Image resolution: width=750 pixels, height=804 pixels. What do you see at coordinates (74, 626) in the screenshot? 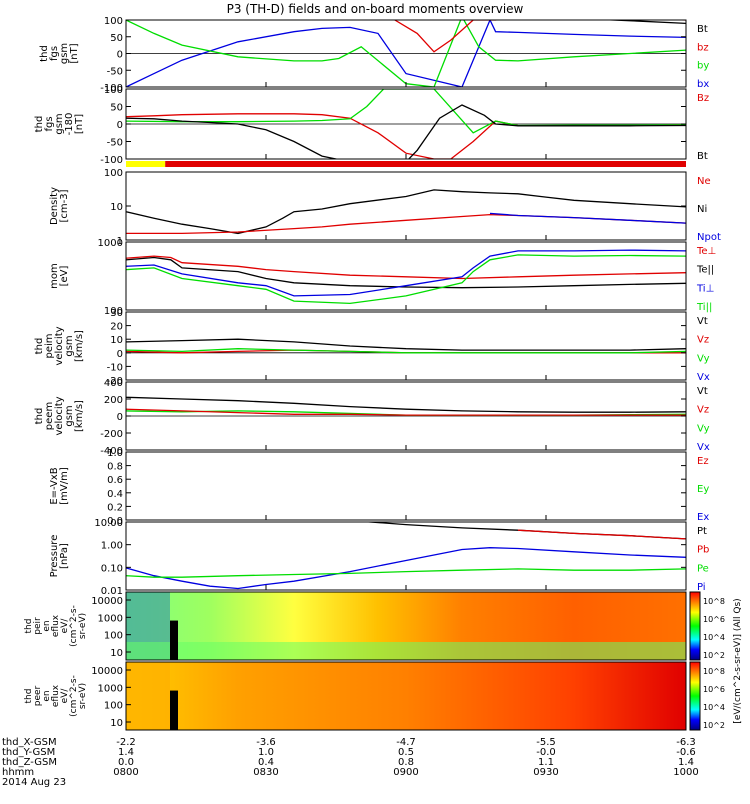
I see `ylabel-line: (cm^2-s-` at bounding box center [74, 626].